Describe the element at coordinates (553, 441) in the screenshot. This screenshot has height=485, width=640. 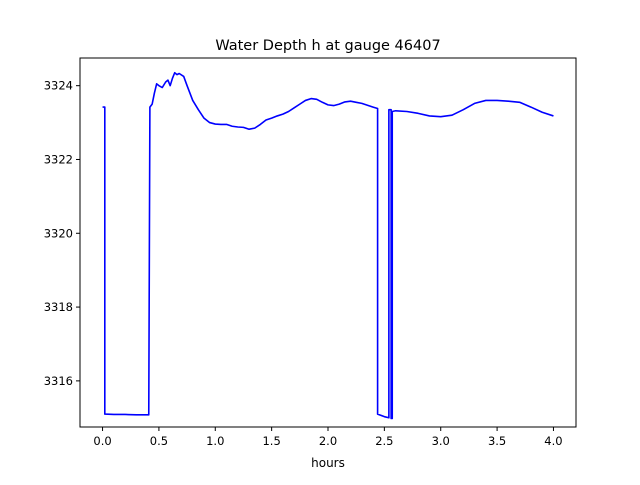
I see `x-tick-label: 4.0` at that location.